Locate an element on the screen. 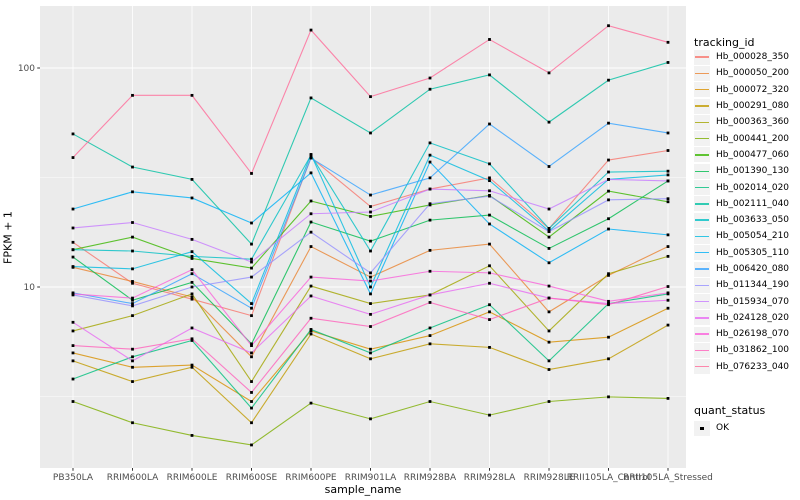 Image resolution: width=800 pixels, height=500 pixels. black-square-point-icon is located at coordinates (702, 428).